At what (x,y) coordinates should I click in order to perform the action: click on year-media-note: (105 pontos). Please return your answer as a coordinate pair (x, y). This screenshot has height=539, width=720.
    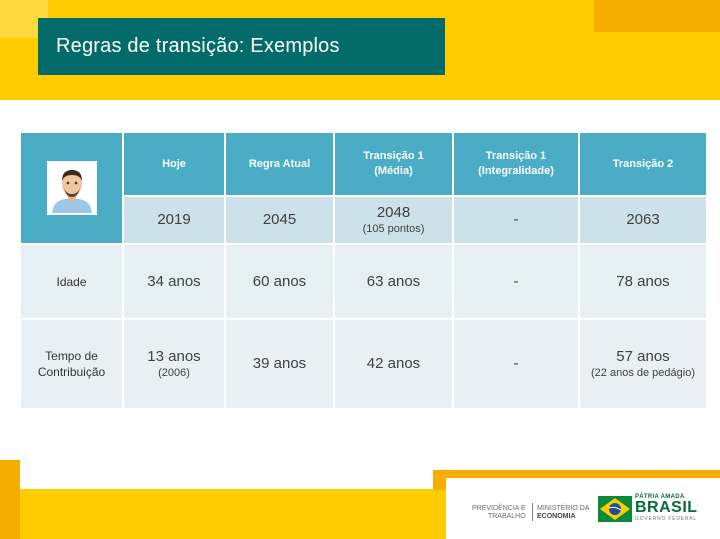
    Looking at the image, I should click on (393, 229).